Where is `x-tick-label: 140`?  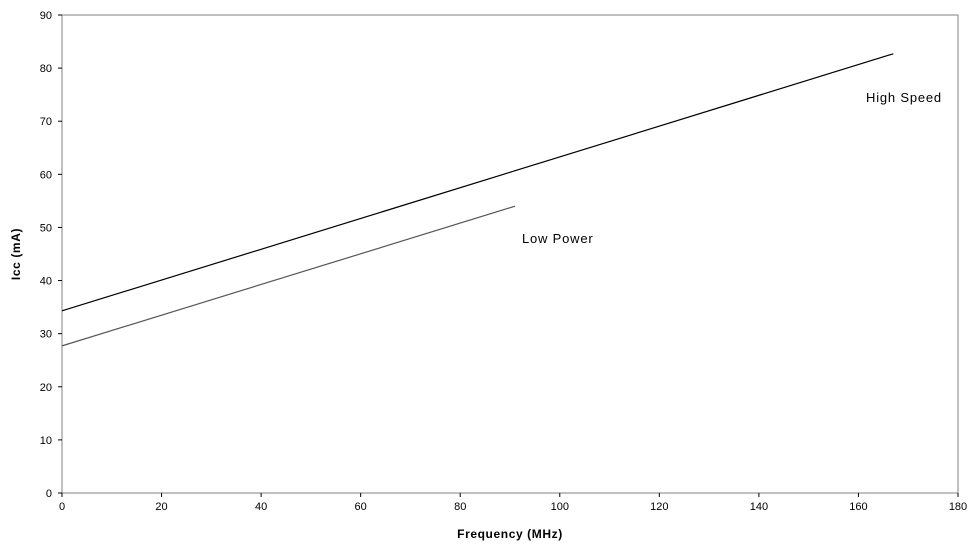
x-tick-label: 140 is located at coordinates (759, 507).